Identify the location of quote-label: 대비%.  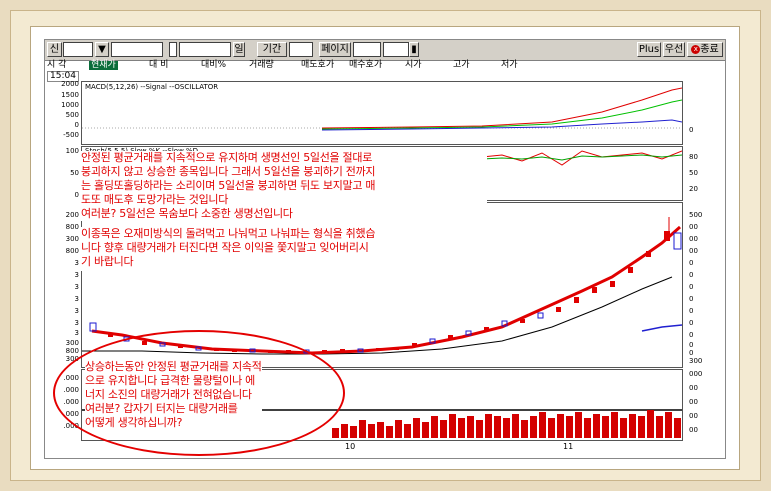
(214, 65).